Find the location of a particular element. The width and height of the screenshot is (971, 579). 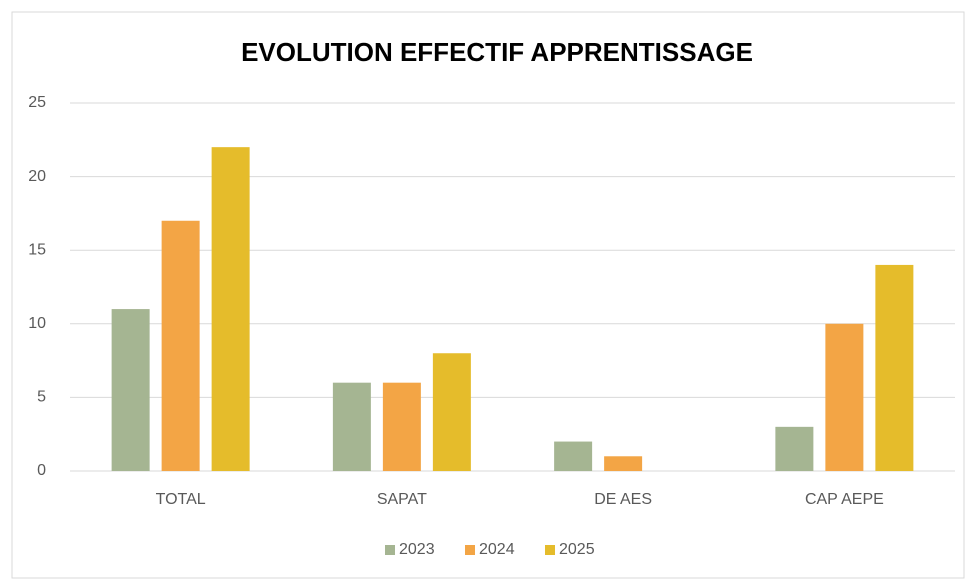

y-tick-label: 0 is located at coordinates (41, 470).